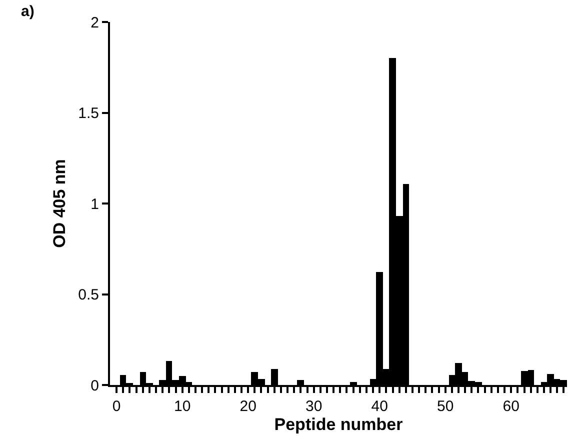 Image resolution: width=579 pixels, height=440 pixels. What do you see at coordinates (248, 406) in the screenshot?
I see `x-tick-label: 20` at bounding box center [248, 406].